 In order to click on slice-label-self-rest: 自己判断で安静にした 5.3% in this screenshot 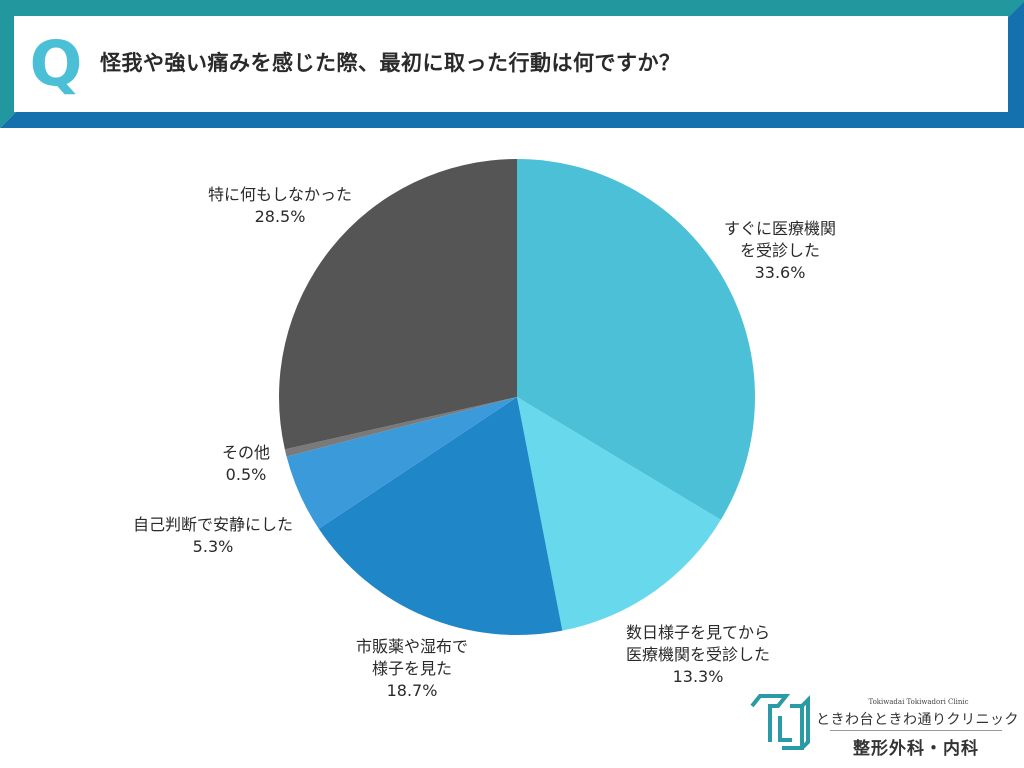, I will do `click(212, 535)`.